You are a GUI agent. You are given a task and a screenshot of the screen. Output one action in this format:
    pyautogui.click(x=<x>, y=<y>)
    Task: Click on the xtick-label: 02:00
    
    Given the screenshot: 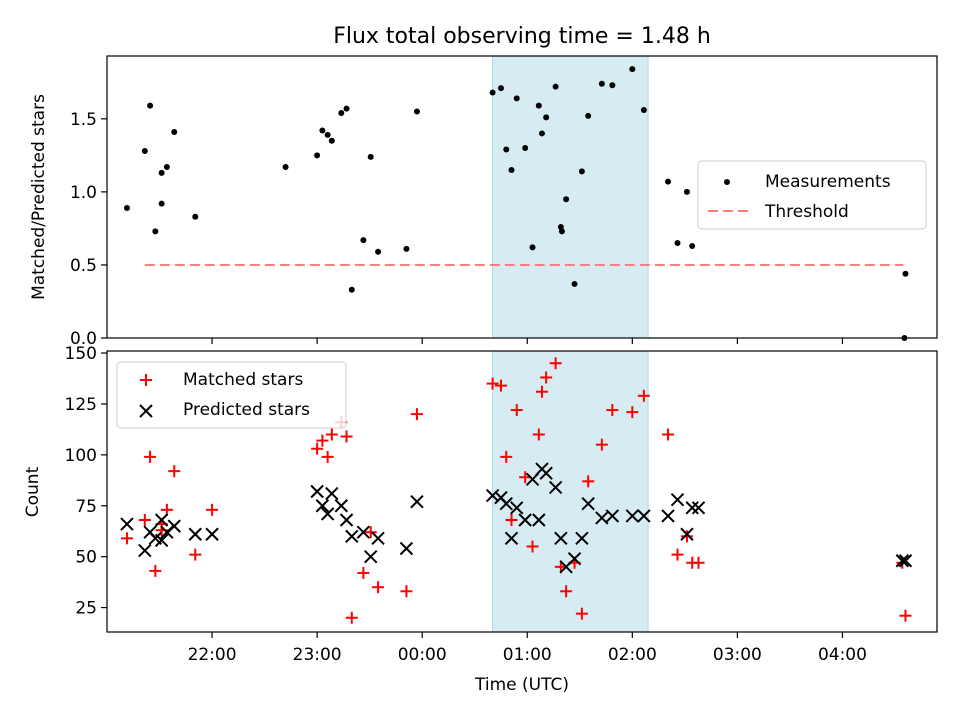 What is the action you would take?
    pyautogui.click(x=632, y=655)
    